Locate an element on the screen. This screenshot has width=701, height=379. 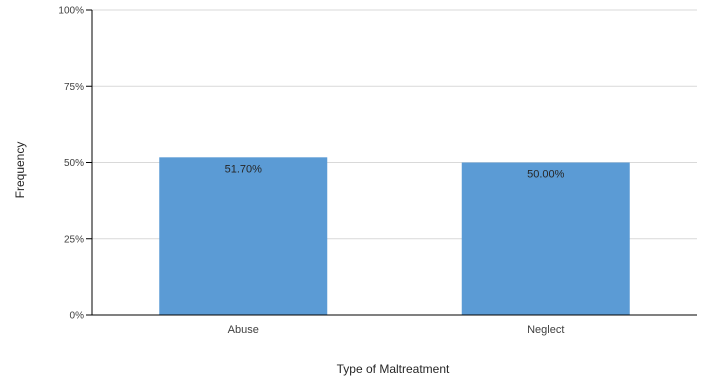
y-tick-label: 75% is located at coordinates (74, 87).